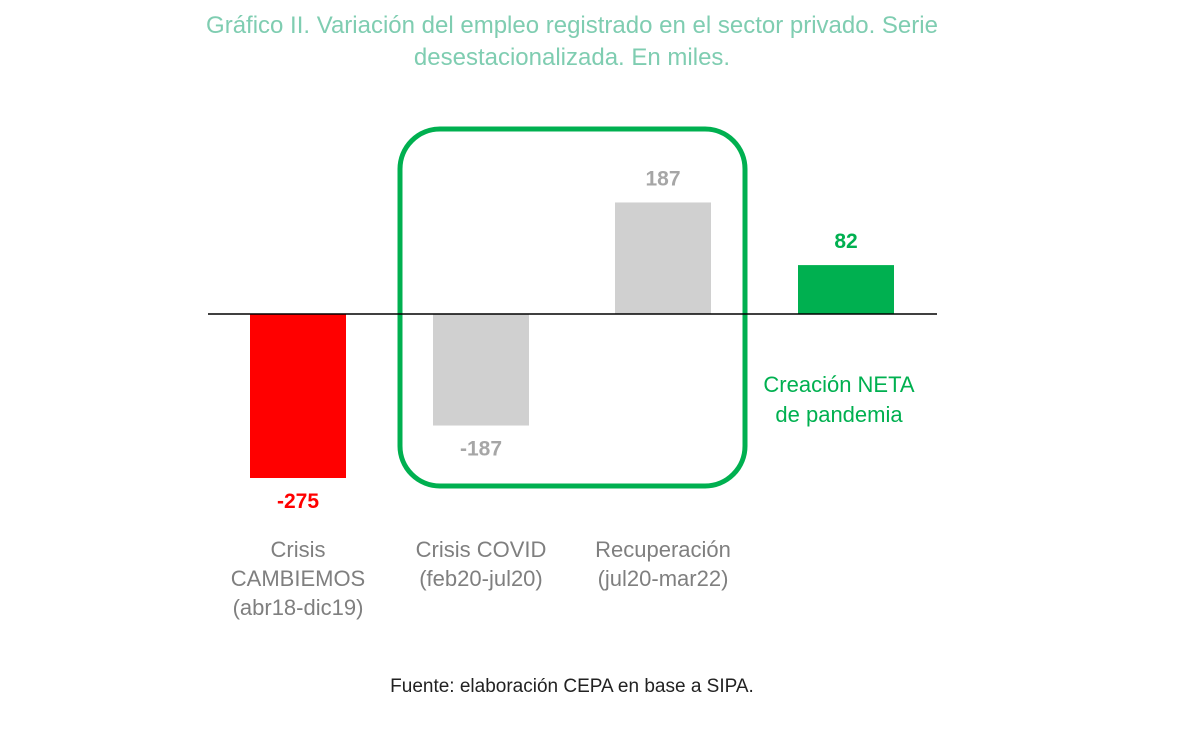 The height and width of the screenshot is (729, 1184). What do you see at coordinates (298, 607) in the screenshot?
I see `category-label-1: (abr18-dic19)` at bounding box center [298, 607].